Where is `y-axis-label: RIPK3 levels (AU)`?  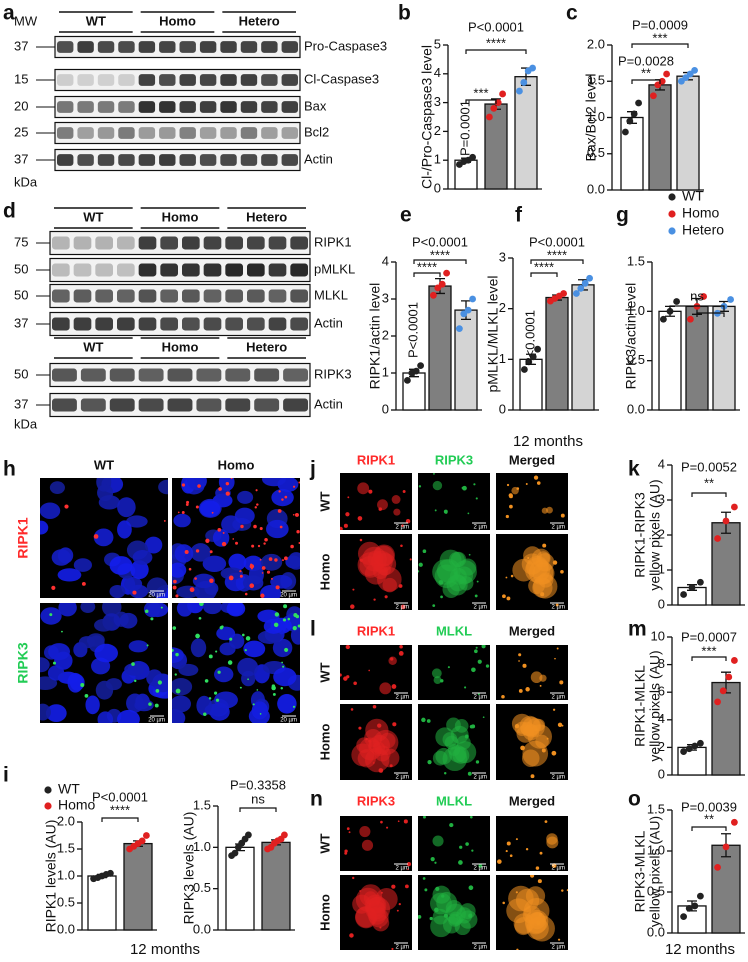 y-axis-label: RIPK3 levels (AU) is located at coordinates (189, 868).